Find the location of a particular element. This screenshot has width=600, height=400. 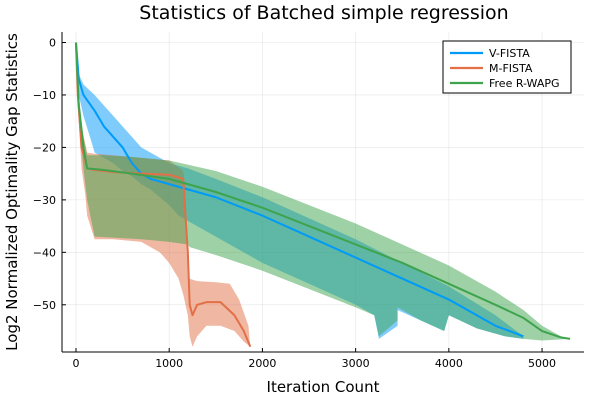

y-tick-label: −40 is located at coordinates (44, 252).